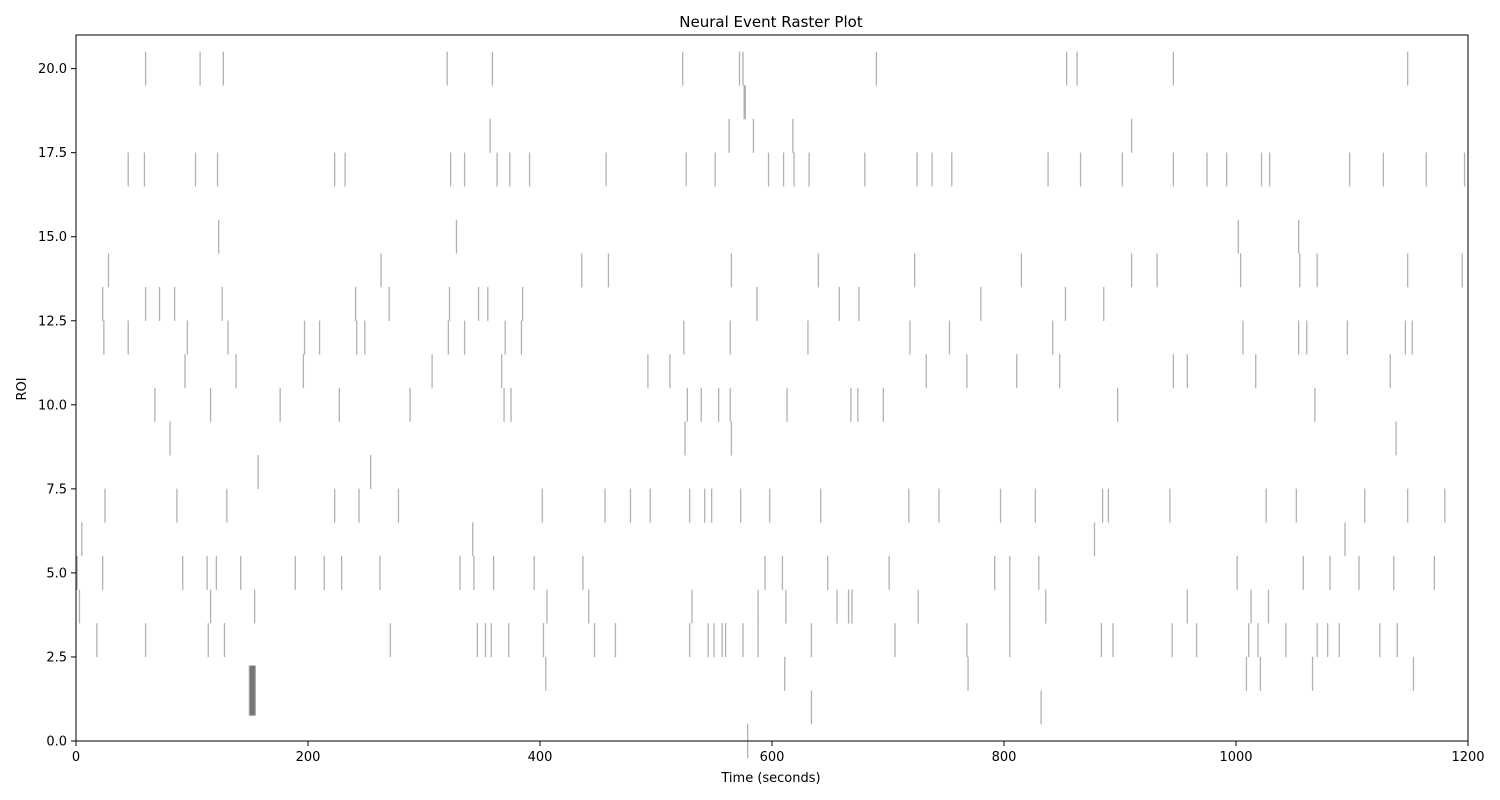  I want to click on y-tick-label: 5.0, so click(56, 573).